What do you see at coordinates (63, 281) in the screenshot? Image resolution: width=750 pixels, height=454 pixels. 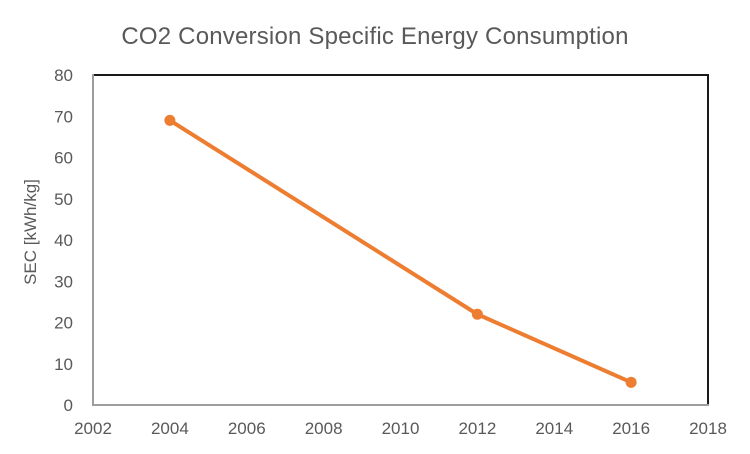 I see `y-tick-label: 30` at bounding box center [63, 281].